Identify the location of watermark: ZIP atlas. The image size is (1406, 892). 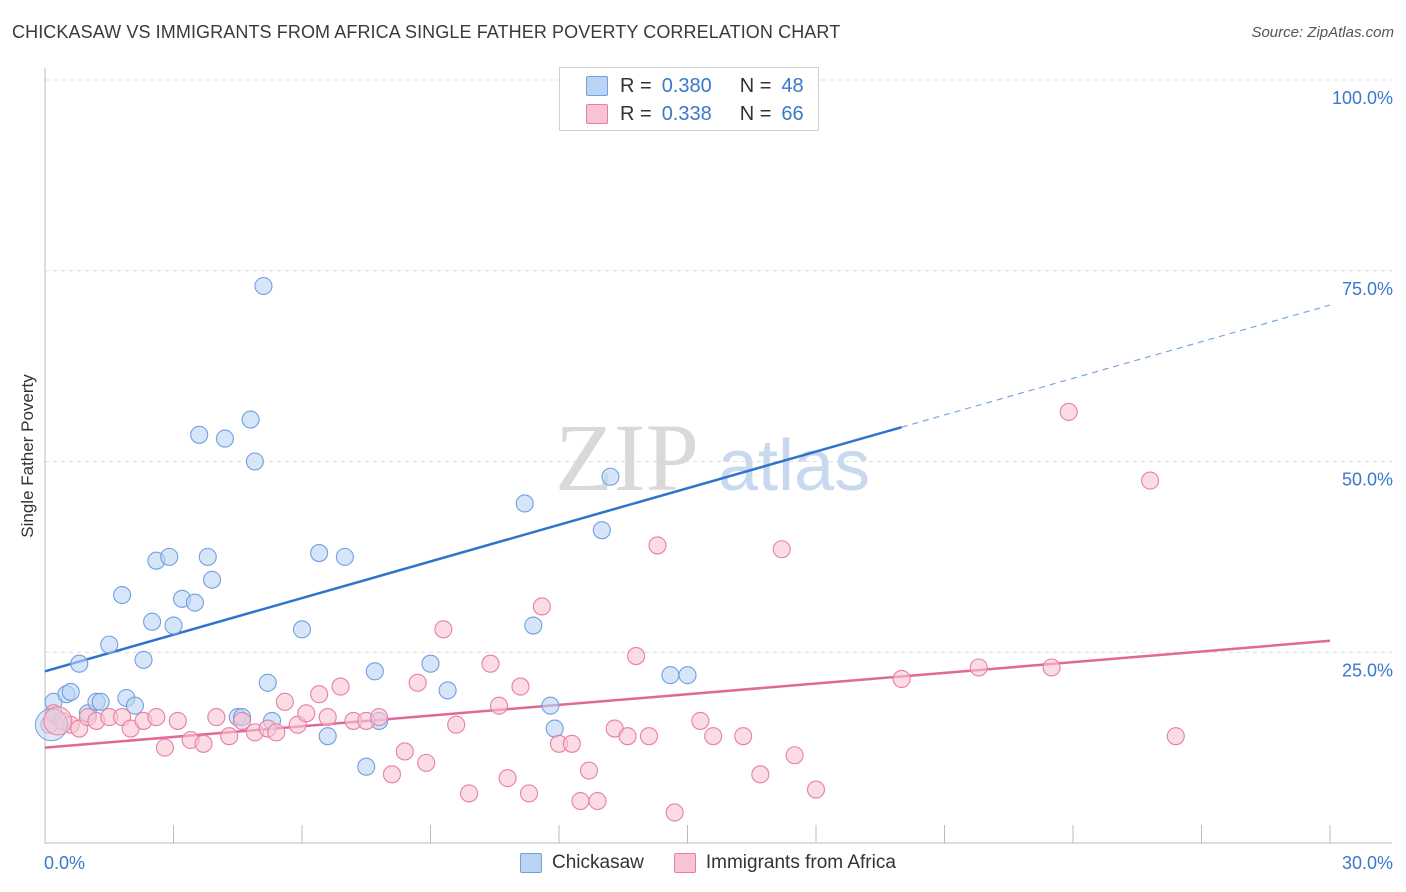
(712, 457).